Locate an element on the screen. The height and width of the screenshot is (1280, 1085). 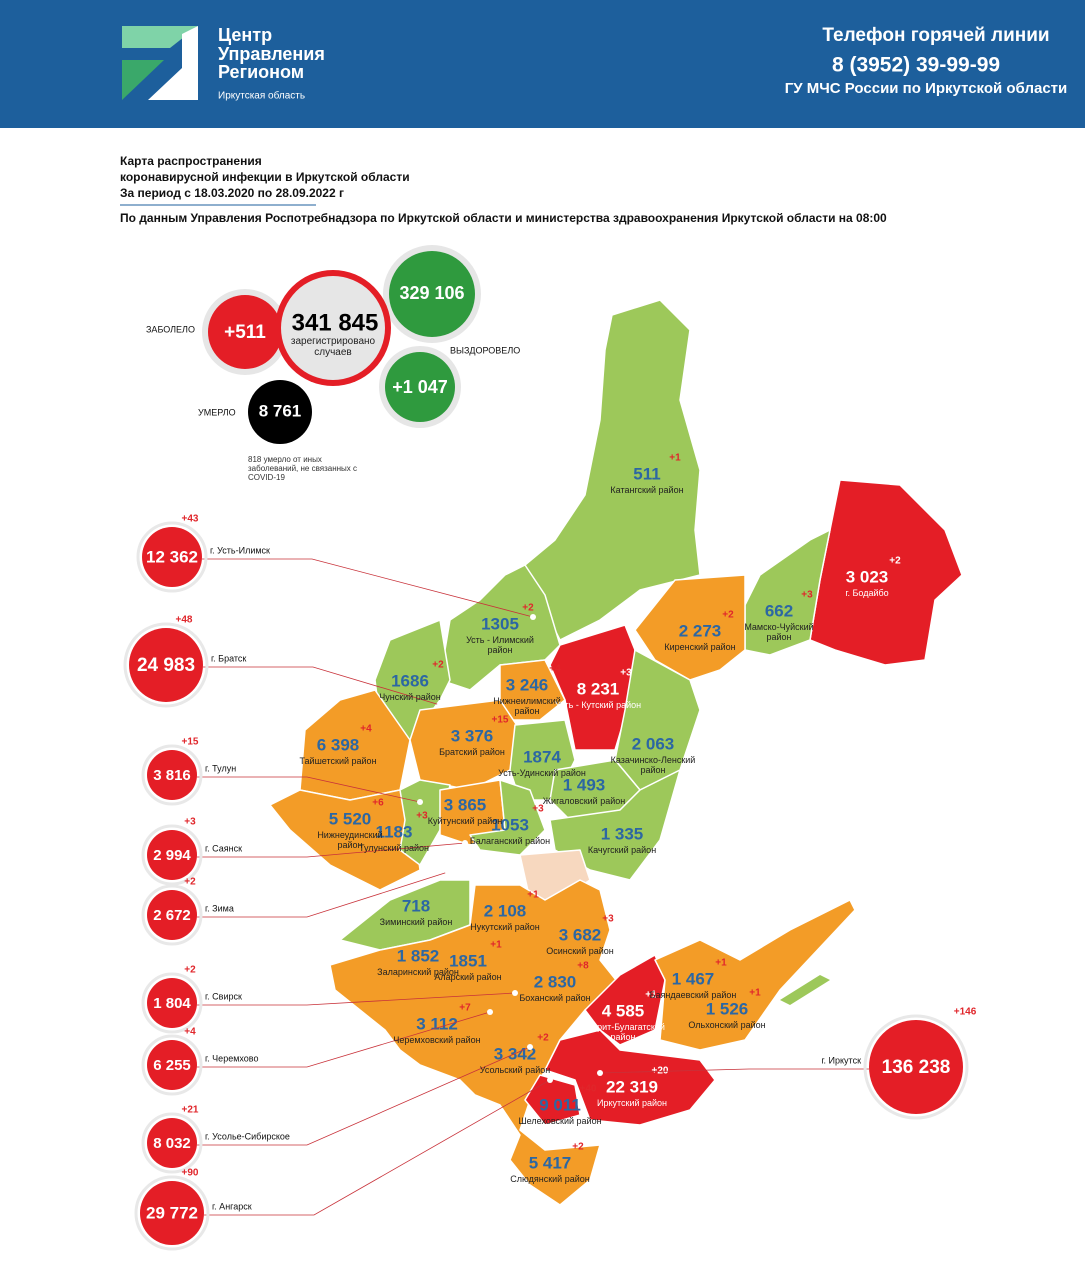
district-name: Жигаловский район is located at coordinates (584, 801).